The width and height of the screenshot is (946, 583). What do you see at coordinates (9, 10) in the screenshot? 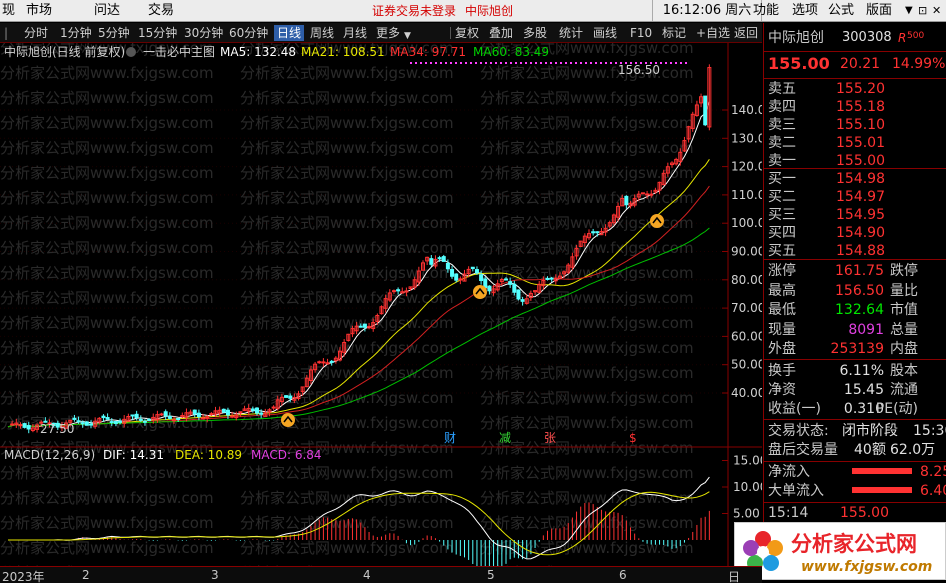
I see `menu-item-quote: 现` at bounding box center [9, 10].